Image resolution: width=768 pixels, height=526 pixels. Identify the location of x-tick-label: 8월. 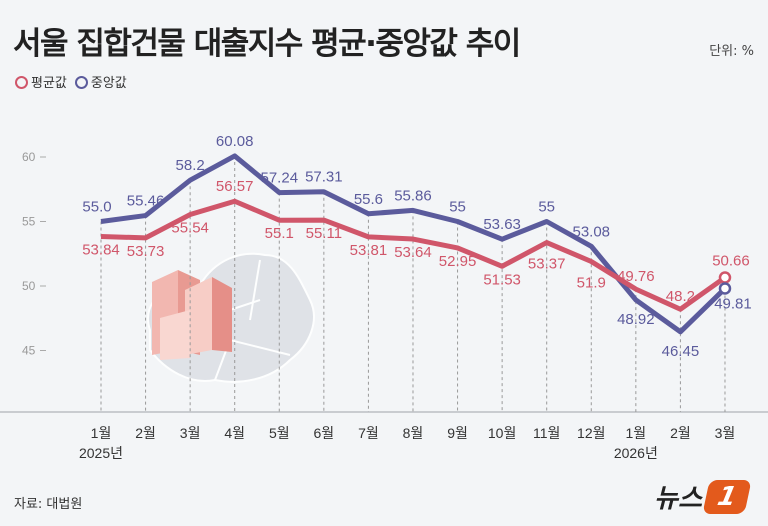
(413, 433).